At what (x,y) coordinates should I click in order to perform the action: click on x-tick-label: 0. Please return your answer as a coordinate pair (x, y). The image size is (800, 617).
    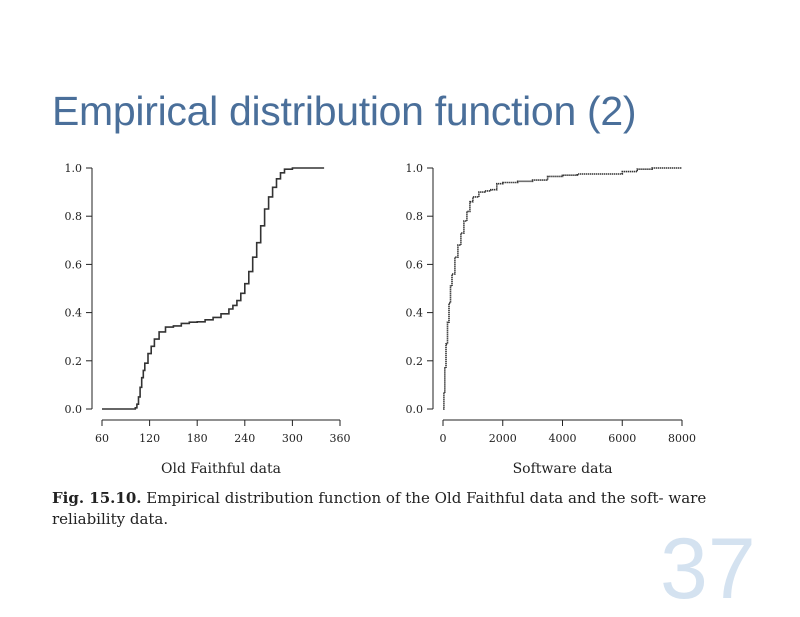
    Looking at the image, I should click on (443, 438).